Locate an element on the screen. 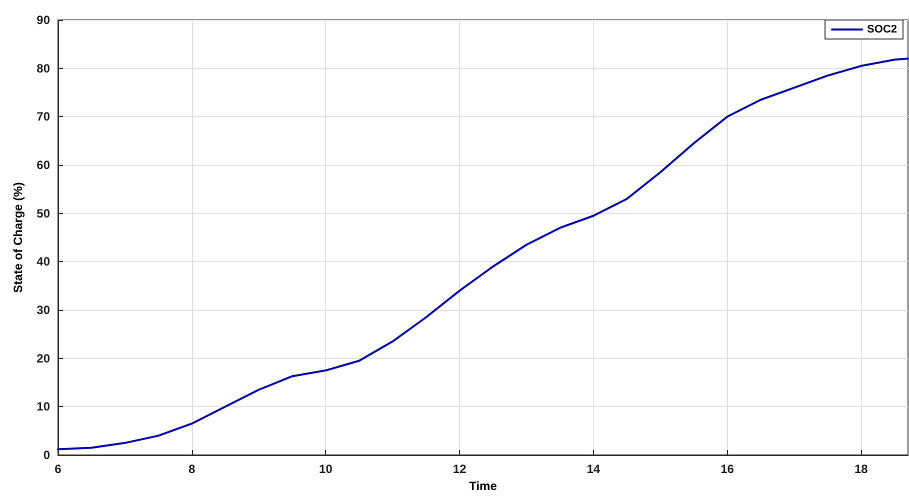 This screenshot has height=502, width=909. y-axis-title: State of Charge (%) is located at coordinates (18, 237).